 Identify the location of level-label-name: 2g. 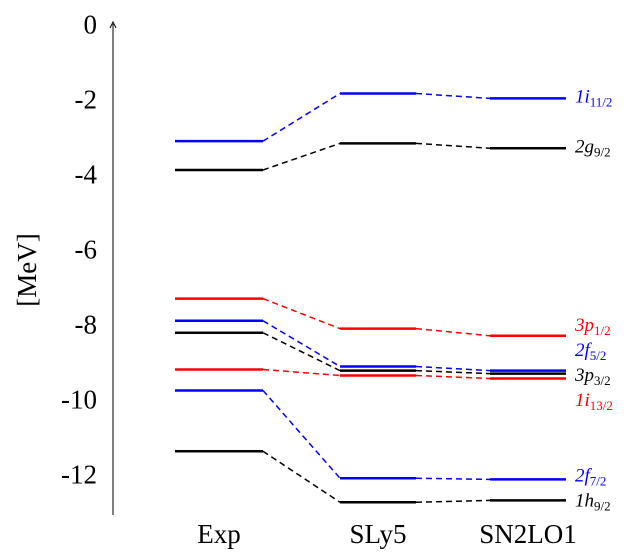
(584, 147).